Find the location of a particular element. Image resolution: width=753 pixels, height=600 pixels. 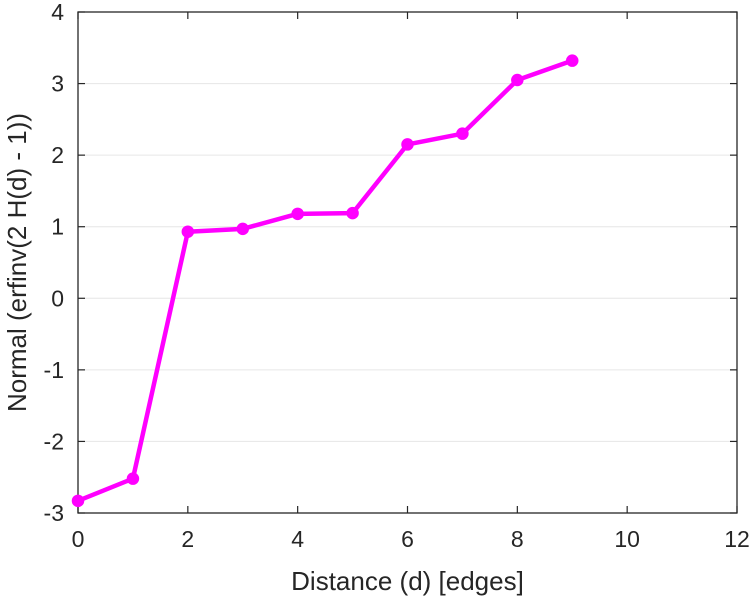

x-axis-label: Distance (d) [edges] is located at coordinates (407, 581).